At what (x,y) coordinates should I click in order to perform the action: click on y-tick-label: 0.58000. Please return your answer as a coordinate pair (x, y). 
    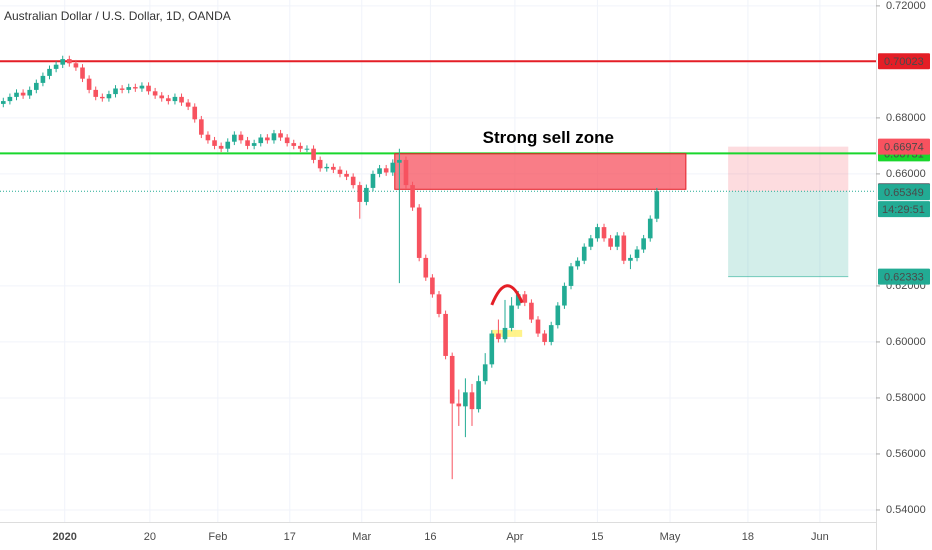
    Looking at the image, I should click on (906, 398).